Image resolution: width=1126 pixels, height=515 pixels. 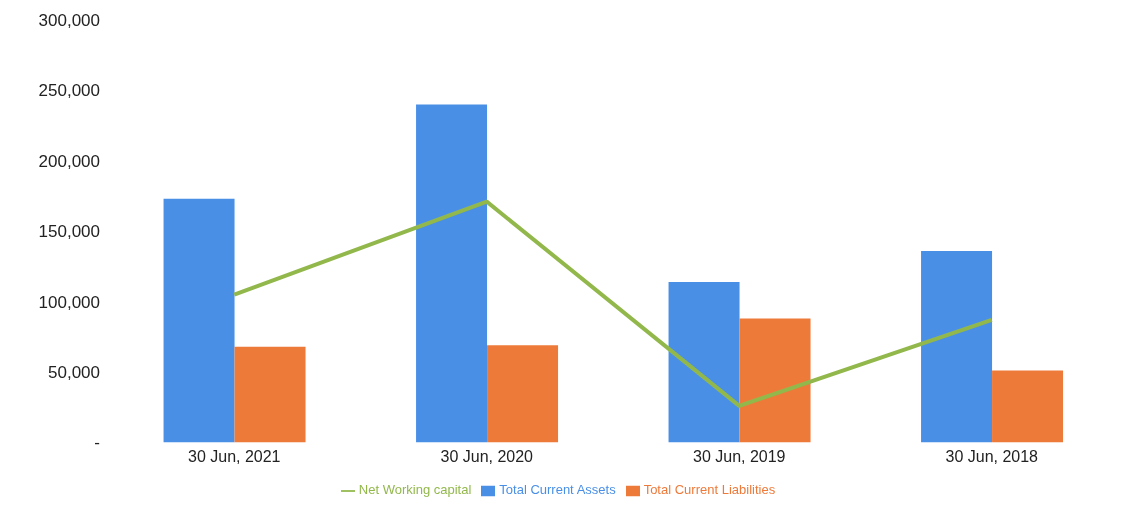 I want to click on legend-label: Total Current Assets, so click(x=557, y=490).